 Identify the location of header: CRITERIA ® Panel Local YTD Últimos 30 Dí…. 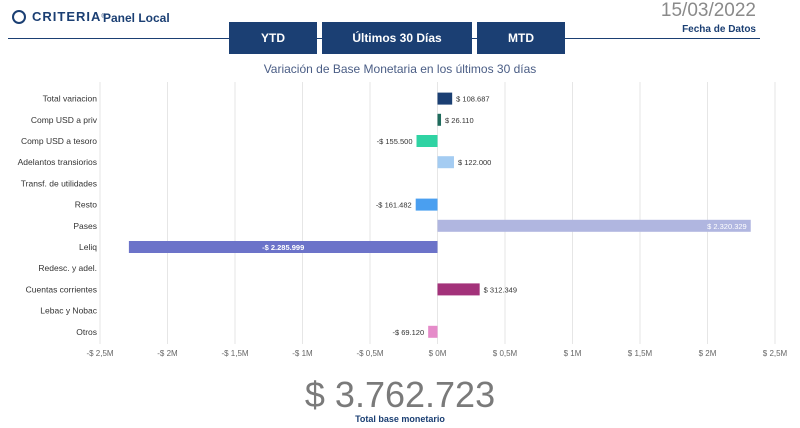
(400, 27).